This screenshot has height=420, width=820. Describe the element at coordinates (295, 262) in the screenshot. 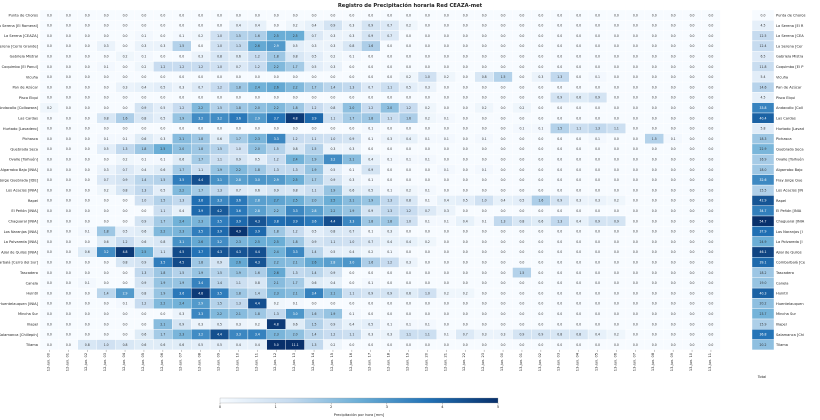

I see `cell-value-label: 2.1` at that location.